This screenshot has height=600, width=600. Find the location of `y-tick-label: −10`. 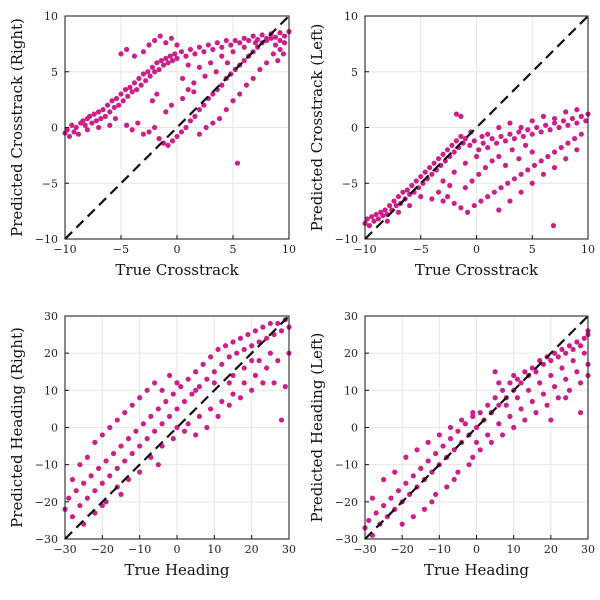

y-tick-label: −10 is located at coordinates (346, 239).